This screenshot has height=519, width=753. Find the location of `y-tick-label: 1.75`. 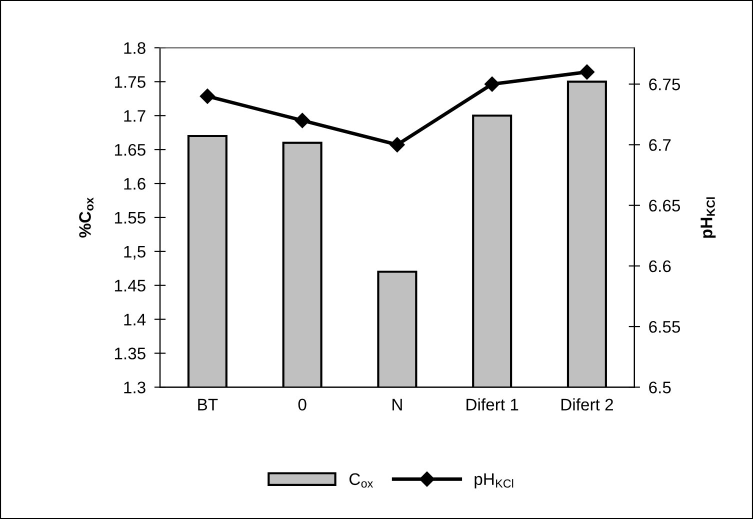

y-tick-label: 1.75 is located at coordinates (130, 82).